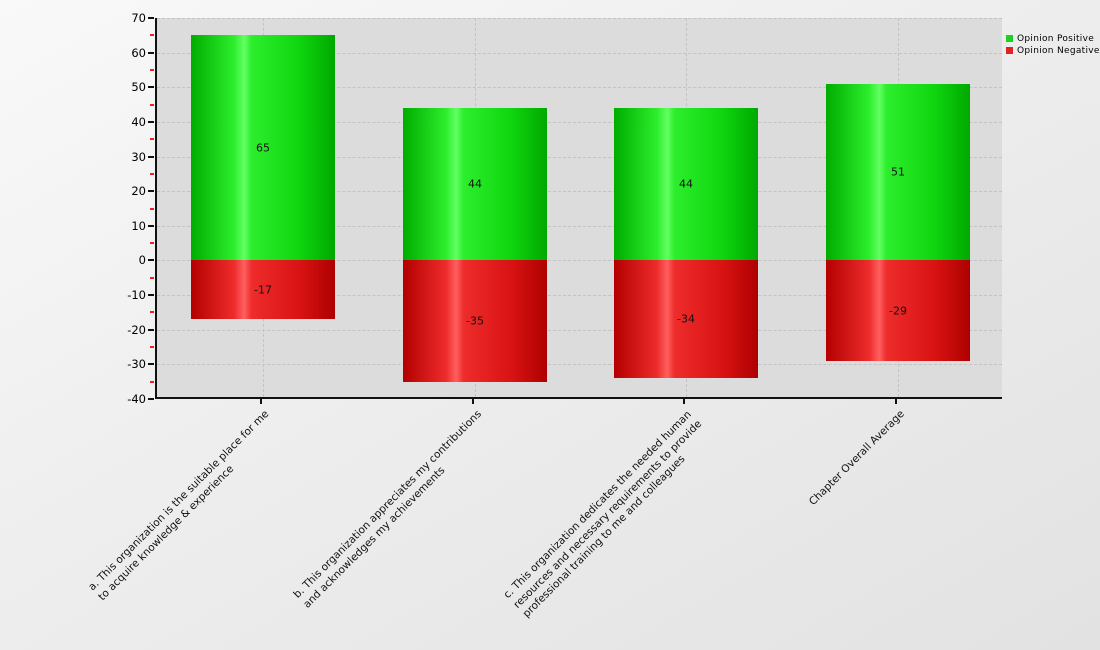  Describe the element at coordinates (136, 329) in the screenshot. I see `y-axis-tick-label: -20` at that location.